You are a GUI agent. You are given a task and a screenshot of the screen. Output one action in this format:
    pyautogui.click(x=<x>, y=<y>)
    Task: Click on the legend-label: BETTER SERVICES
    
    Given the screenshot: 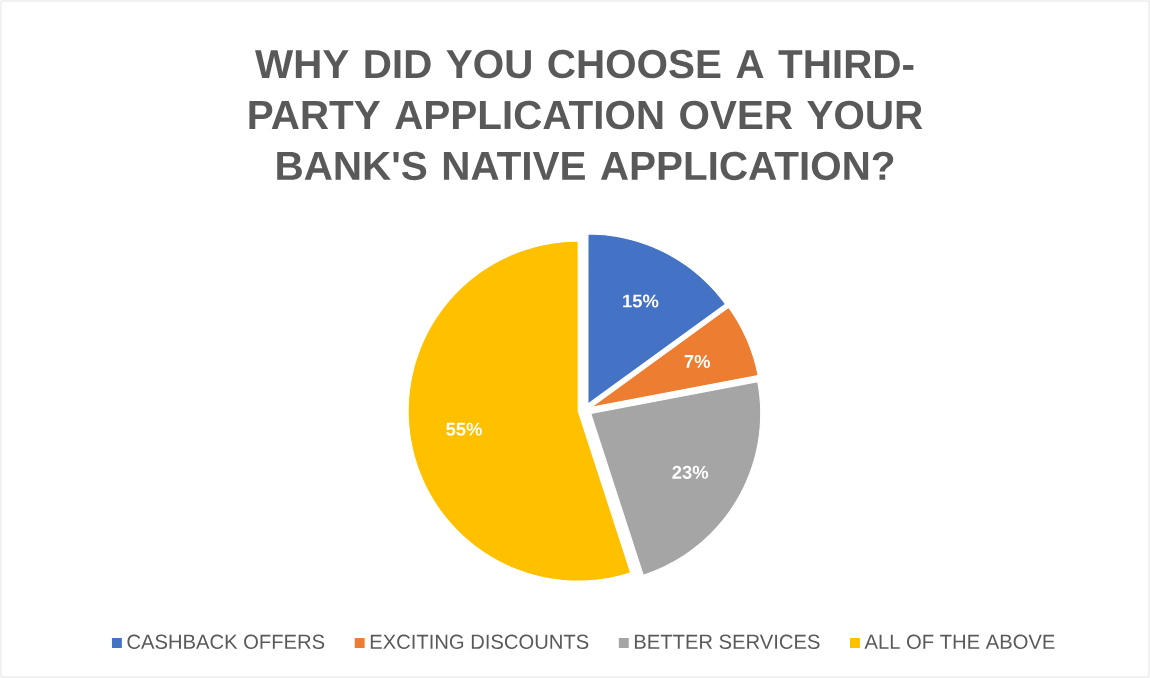 What is the action you would take?
    pyautogui.click(x=727, y=641)
    